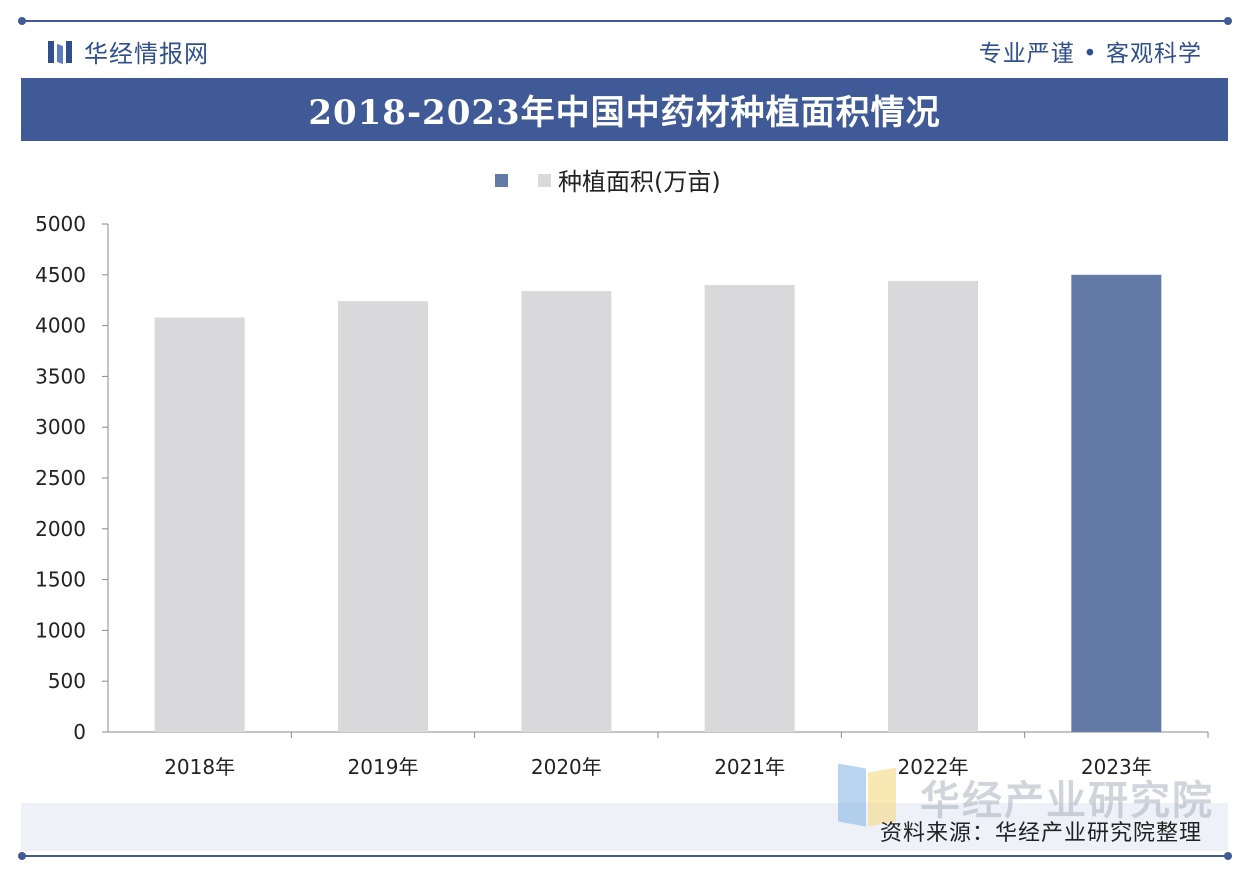  What do you see at coordinates (60, 478) in the screenshot?
I see `y-tick-label: 2500` at bounding box center [60, 478].